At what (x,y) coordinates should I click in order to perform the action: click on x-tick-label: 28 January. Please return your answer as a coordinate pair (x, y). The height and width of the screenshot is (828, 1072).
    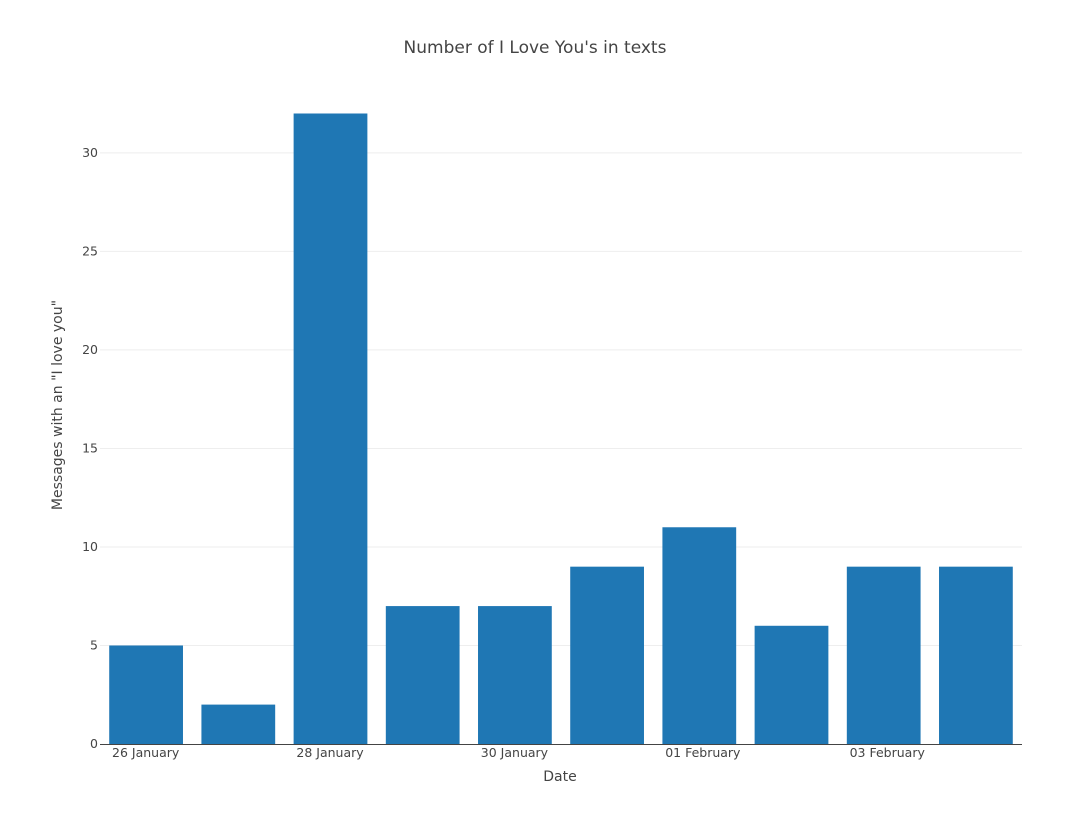
    Looking at the image, I should click on (330, 752).